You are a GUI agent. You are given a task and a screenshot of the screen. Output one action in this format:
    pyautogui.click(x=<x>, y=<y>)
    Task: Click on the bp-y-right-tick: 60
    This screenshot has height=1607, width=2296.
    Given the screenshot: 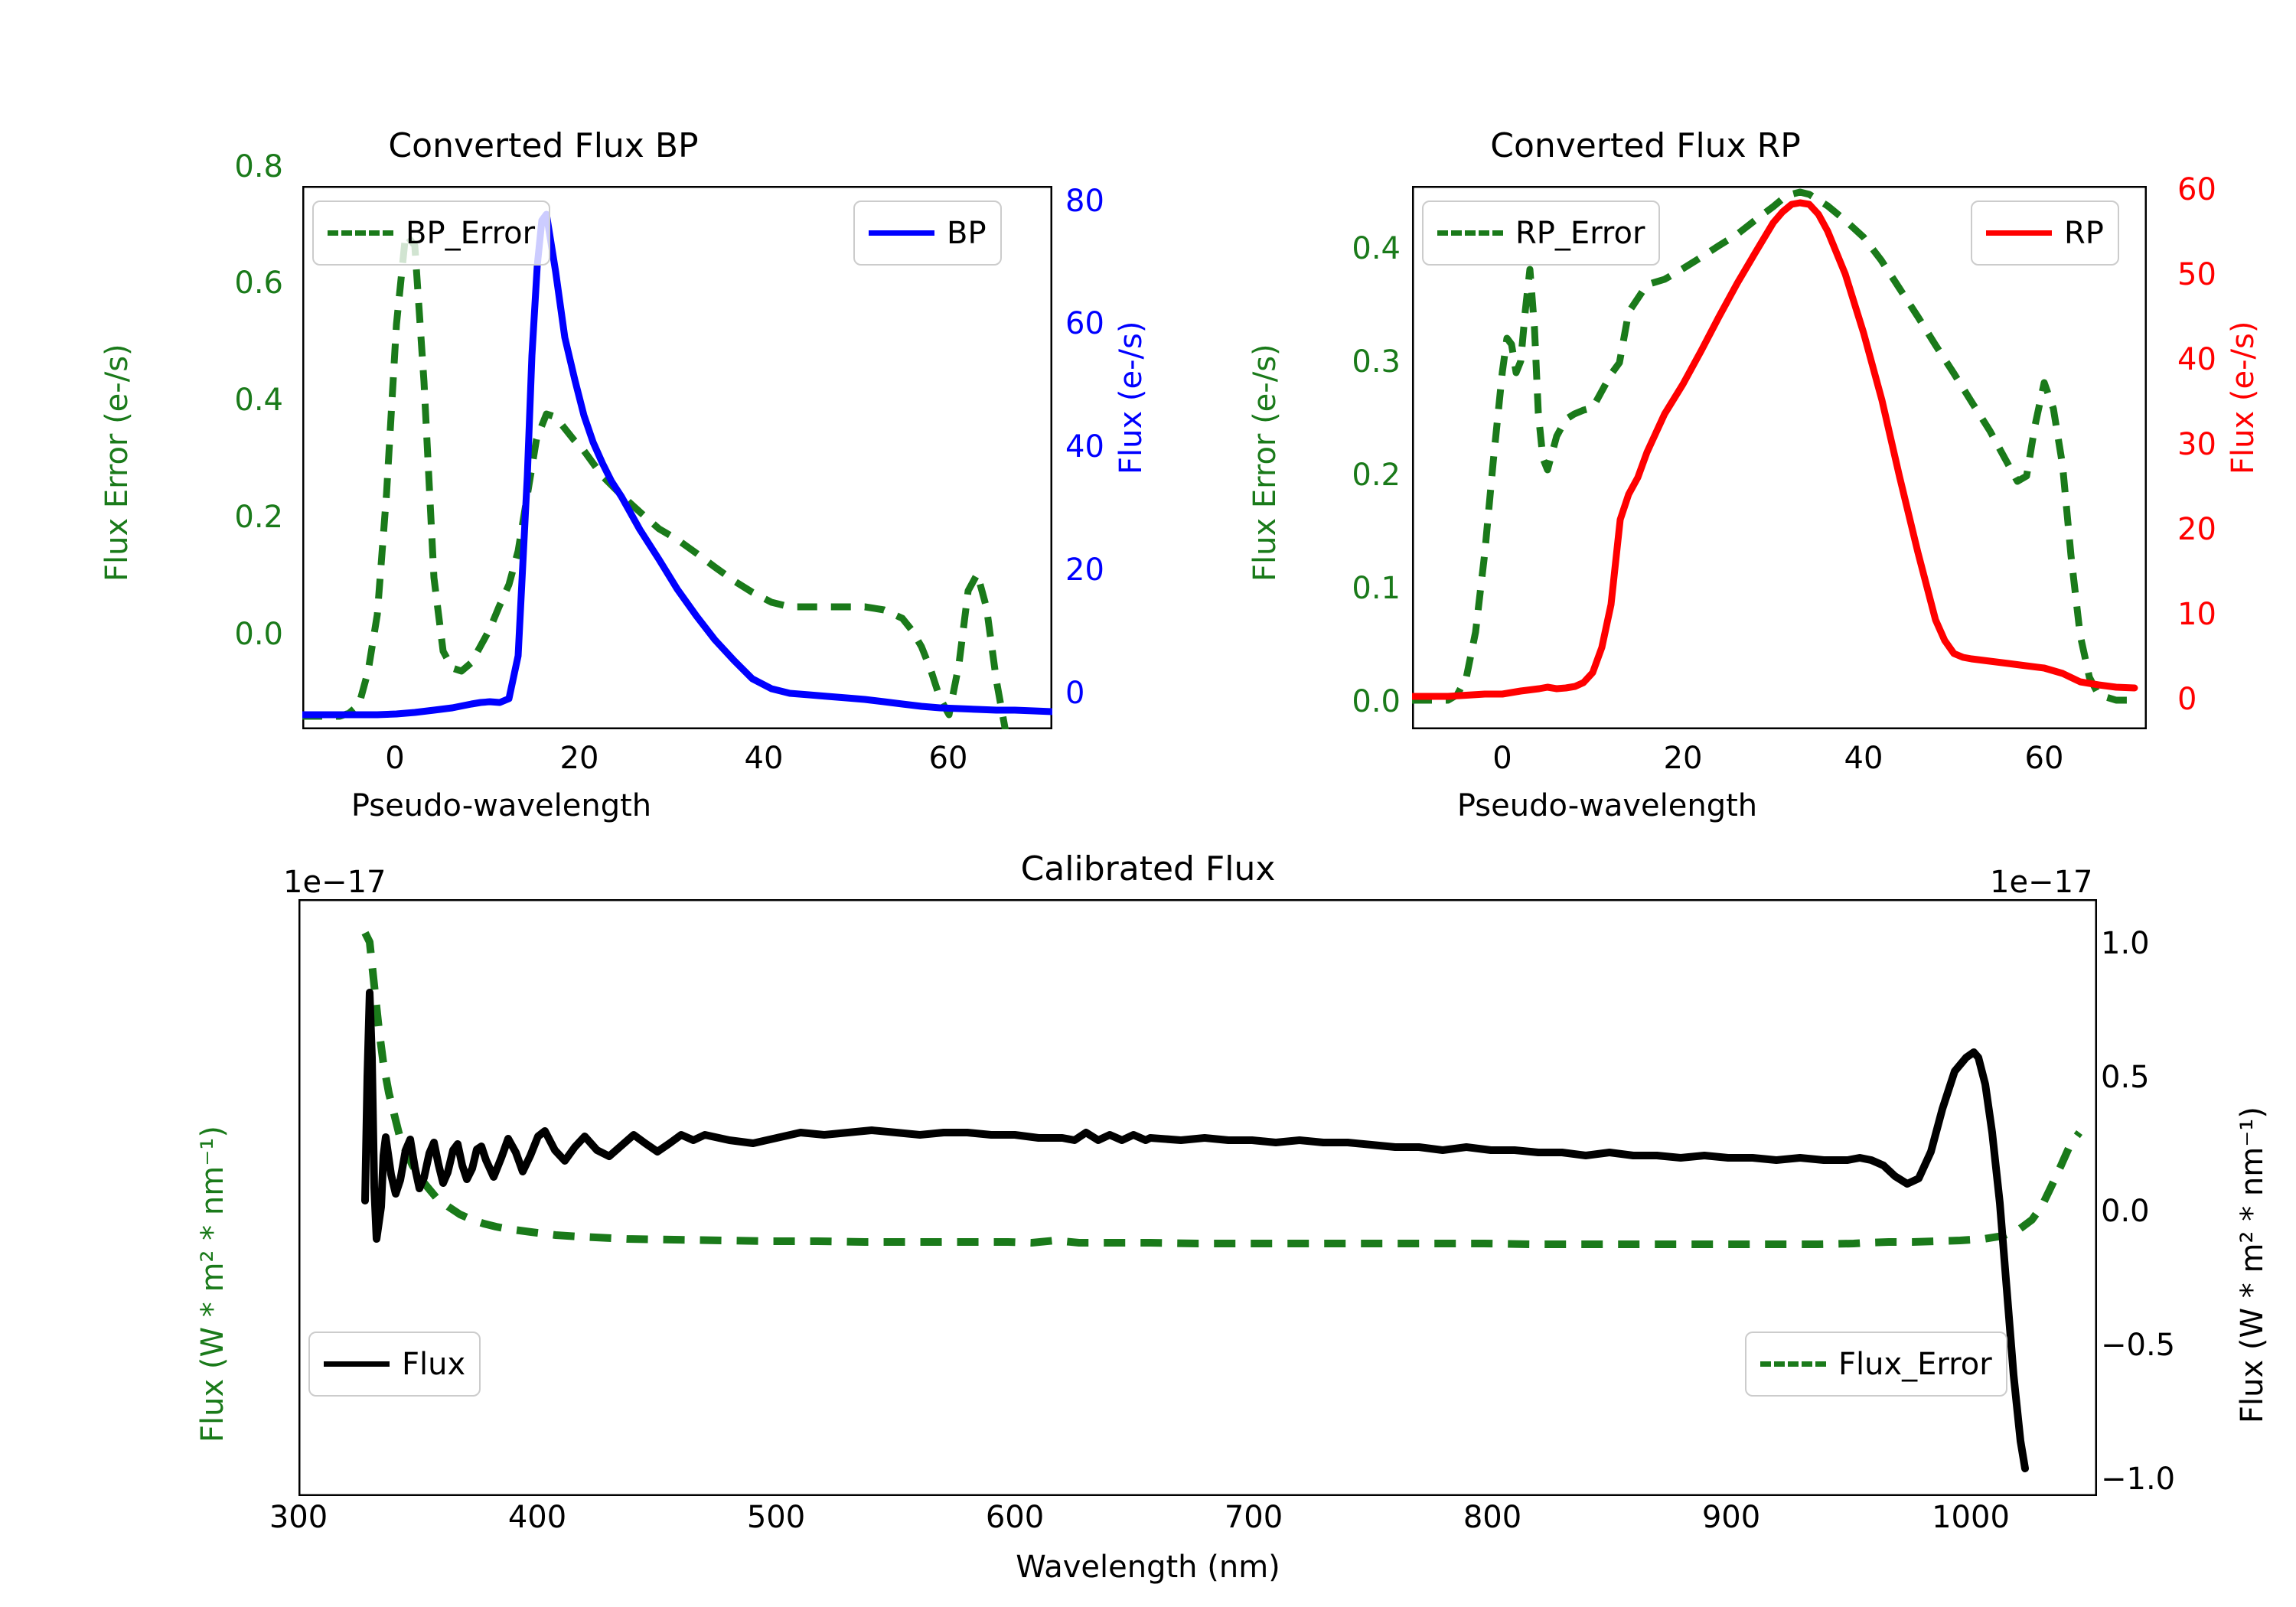 What is the action you would take?
    pyautogui.click(x=1084, y=323)
    